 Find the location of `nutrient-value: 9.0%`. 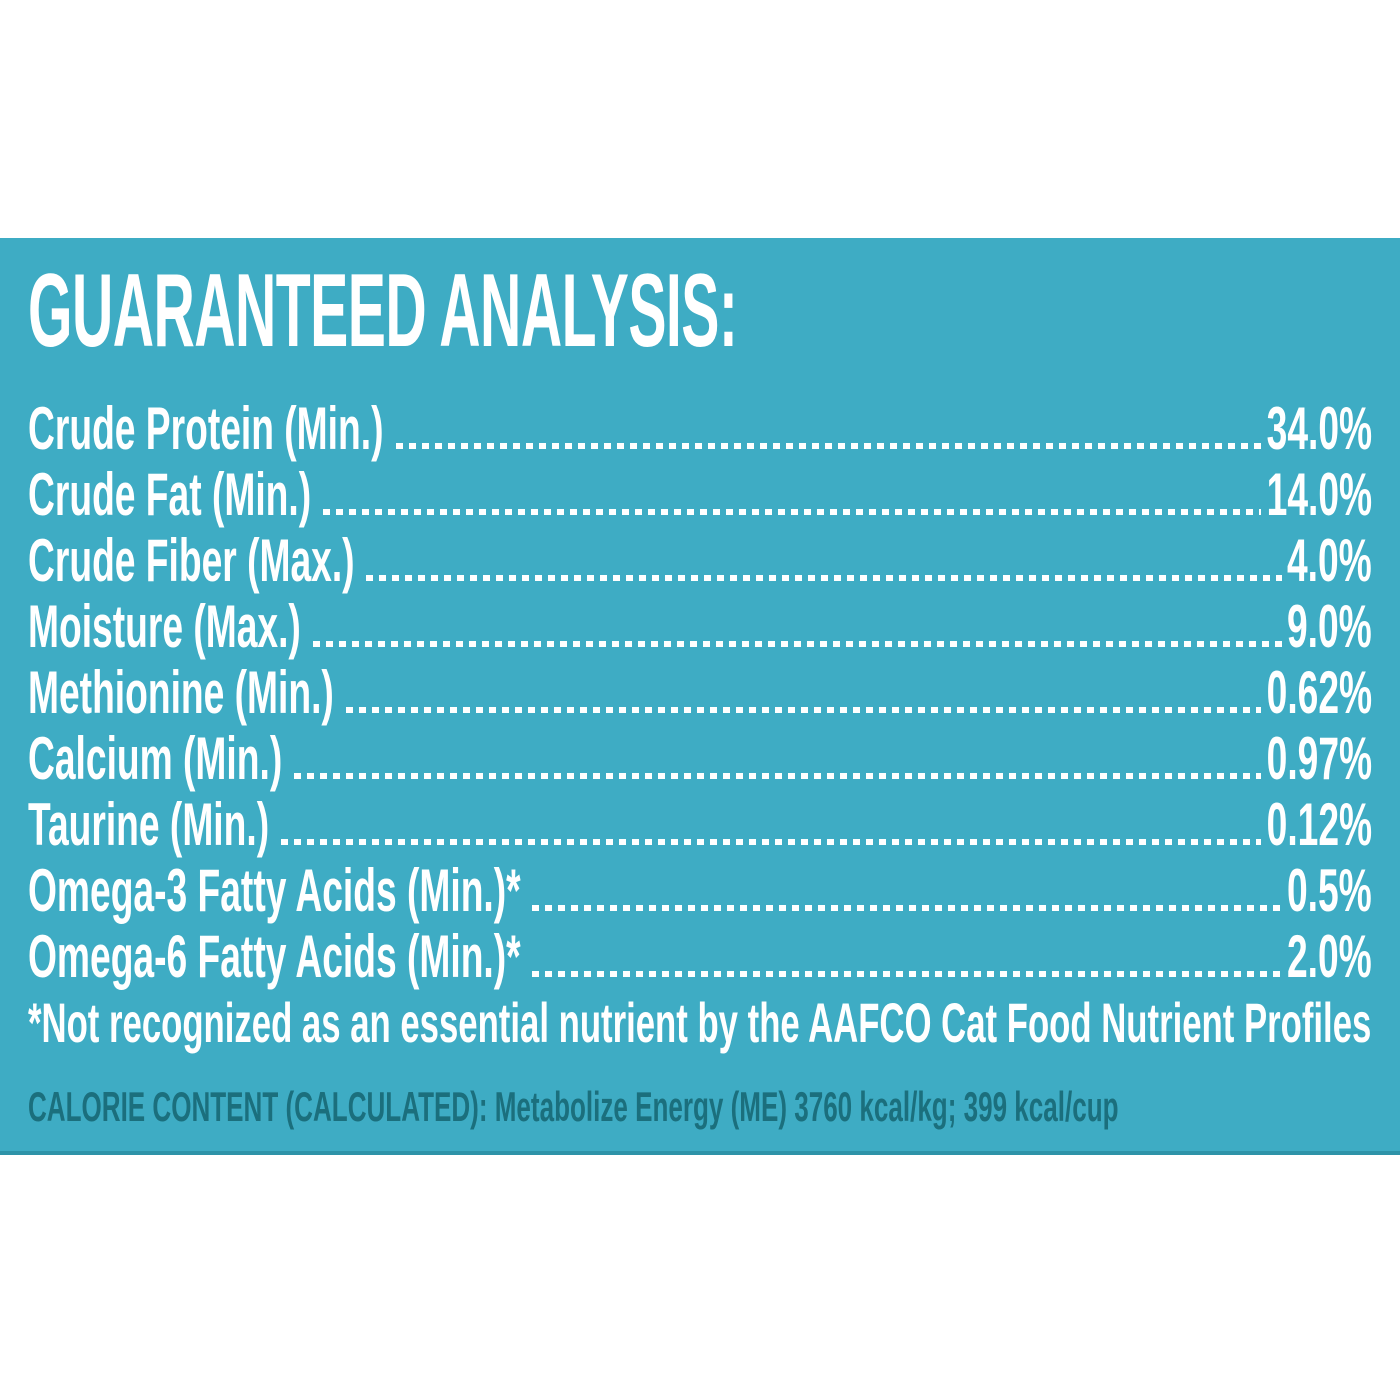

nutrient-value: 9.0% is located at coordinates (1329, 626).